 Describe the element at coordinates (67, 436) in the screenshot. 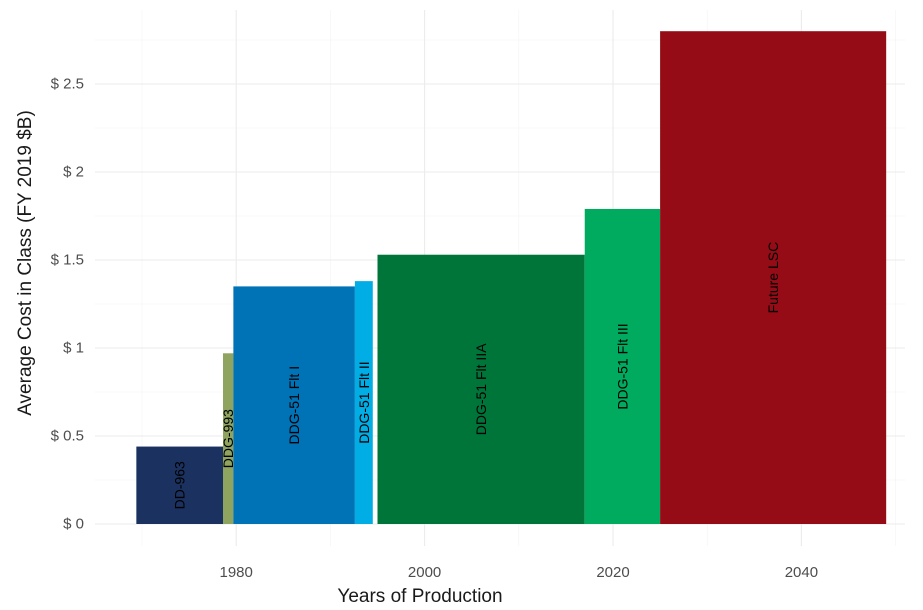

I see `y-tick-label: $ 0.5` at that location.